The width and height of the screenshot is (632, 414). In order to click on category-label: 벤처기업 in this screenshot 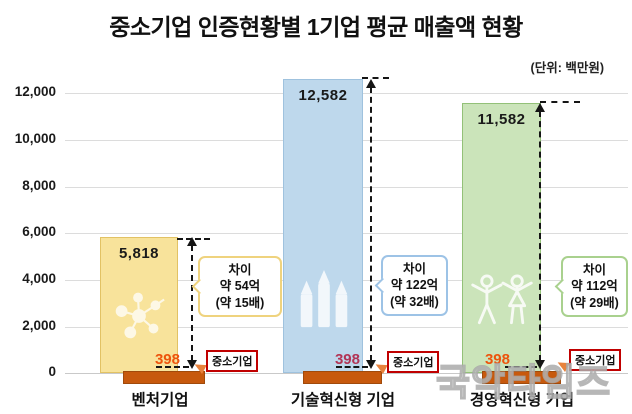, I will do `click(160, 400)`.